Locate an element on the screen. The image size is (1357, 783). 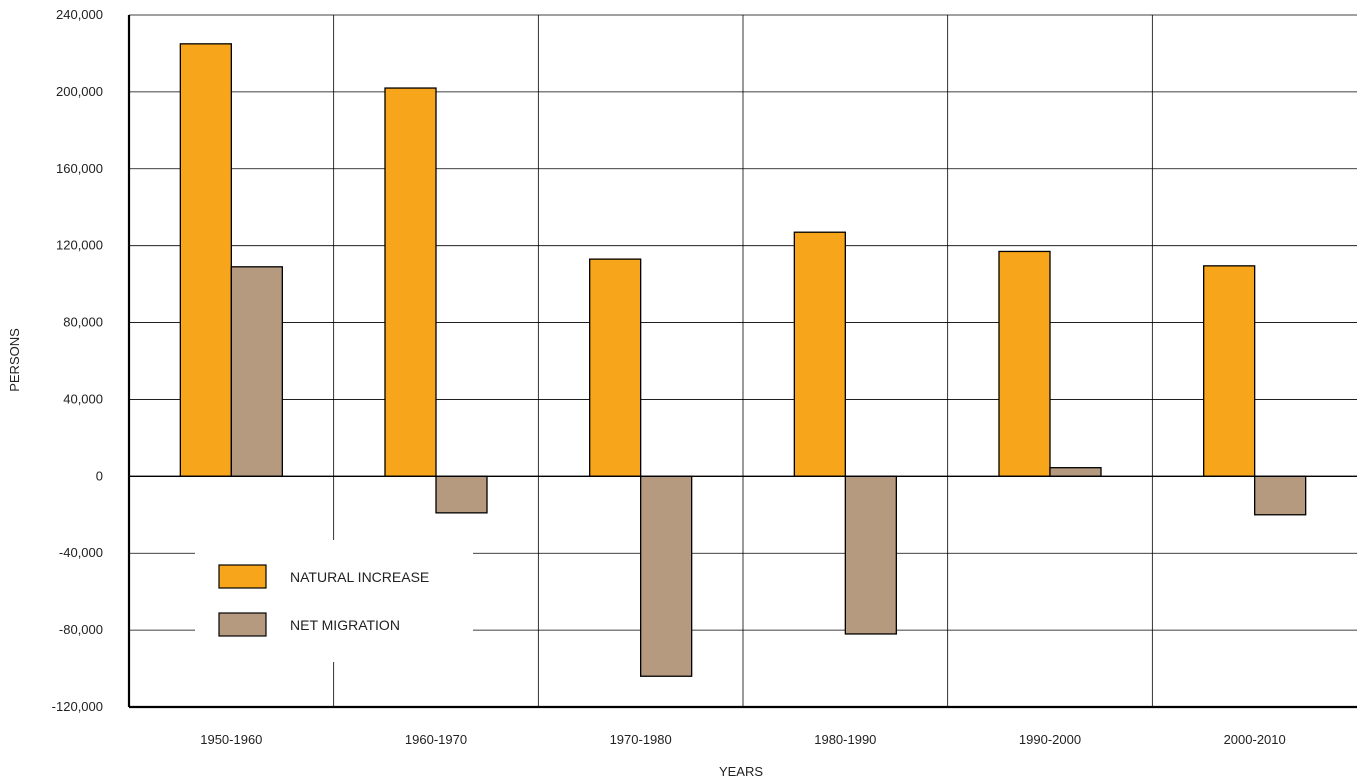
legend: NATURAL INCREASE NET MIGRATION is located at coordinates (334, 601).